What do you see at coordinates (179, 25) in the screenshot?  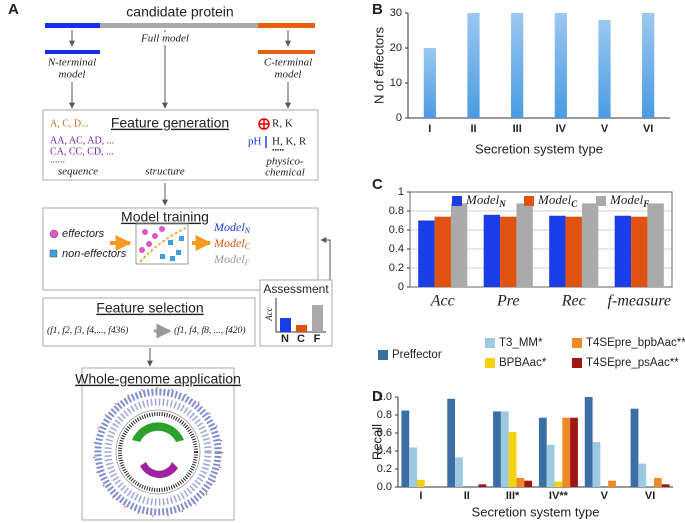 I see `mid-segment` at bounding box center [179, 25].